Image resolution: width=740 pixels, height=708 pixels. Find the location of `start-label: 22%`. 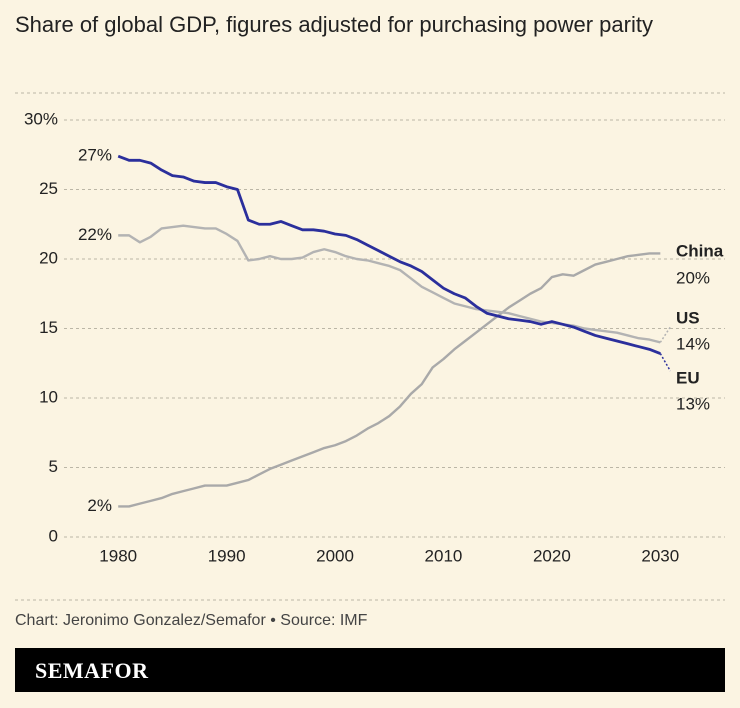

start-label: 22% is located at coordinates (95, 234).